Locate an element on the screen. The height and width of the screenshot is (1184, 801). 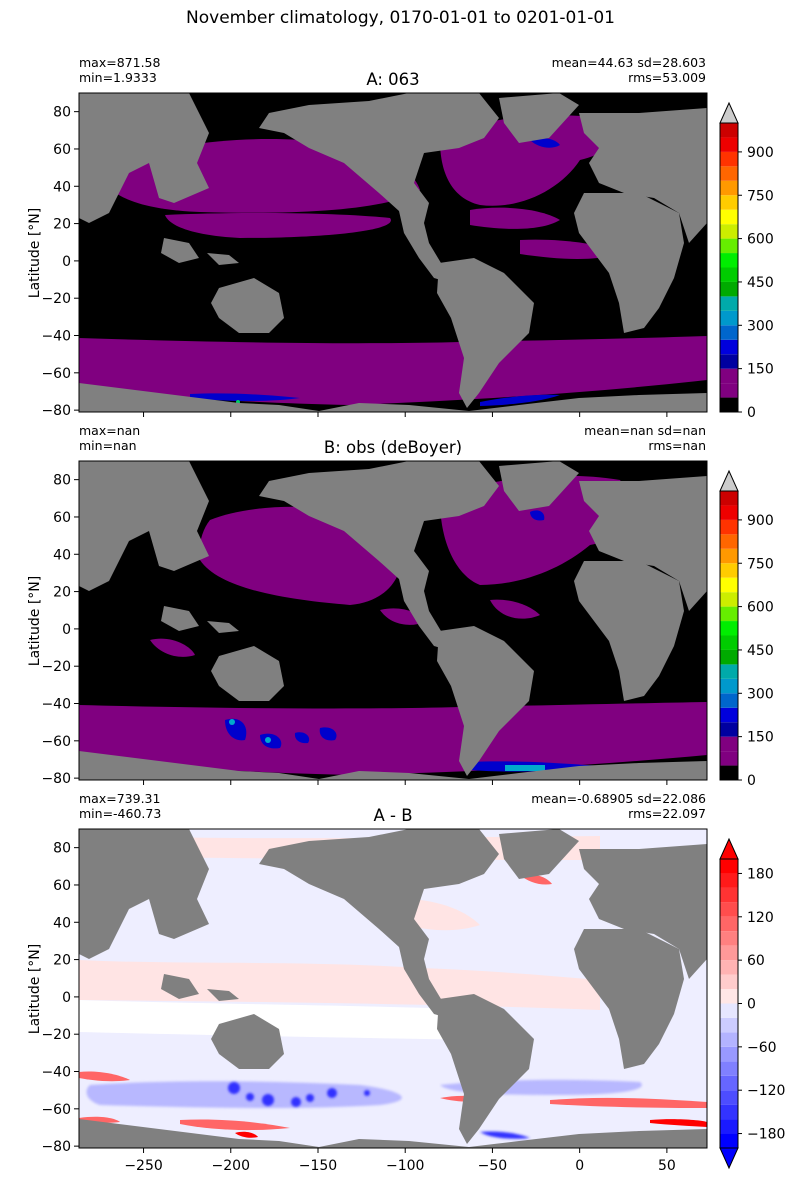
colorbar-frame is located at coordinates (729, 1003).